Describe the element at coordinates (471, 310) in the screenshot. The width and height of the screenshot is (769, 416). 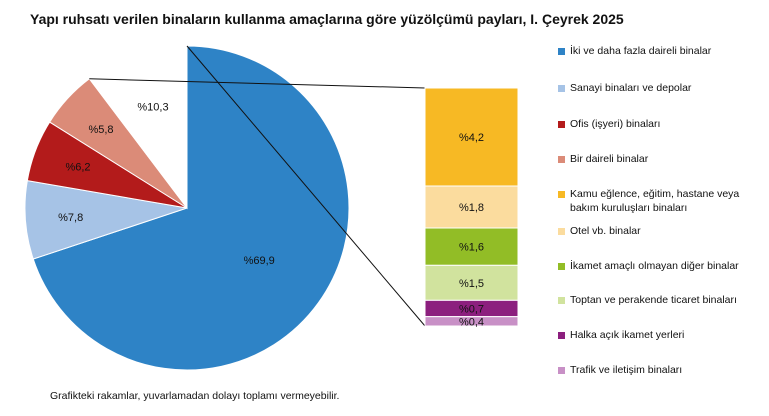
I see `bar-label-halka-acik-ikamet-yerleri: %0,7` at that location.